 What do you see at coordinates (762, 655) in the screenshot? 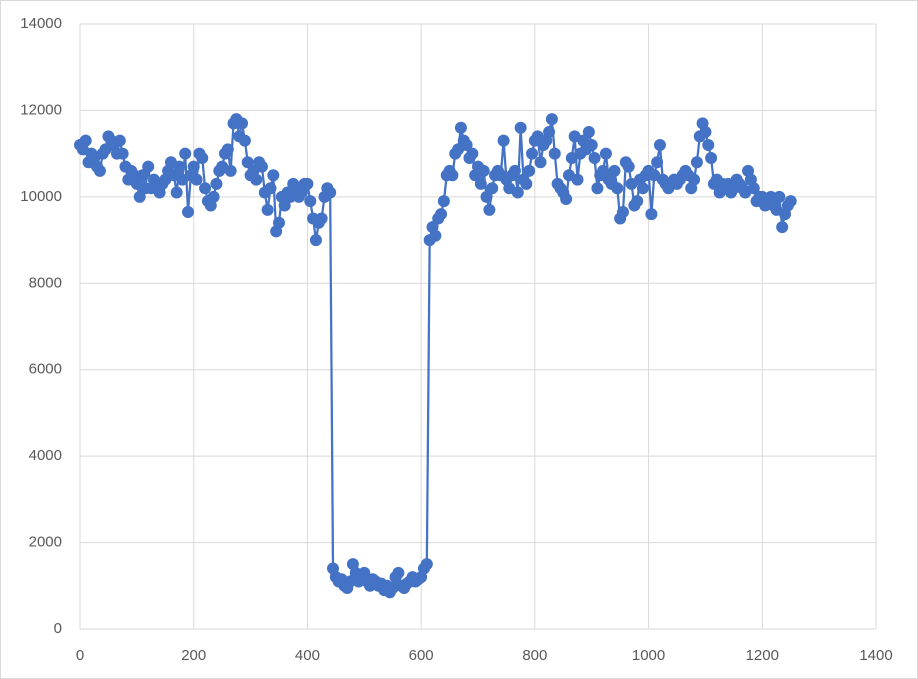
I see `x-tick-label: 1200` at bounding box center [762, 655].